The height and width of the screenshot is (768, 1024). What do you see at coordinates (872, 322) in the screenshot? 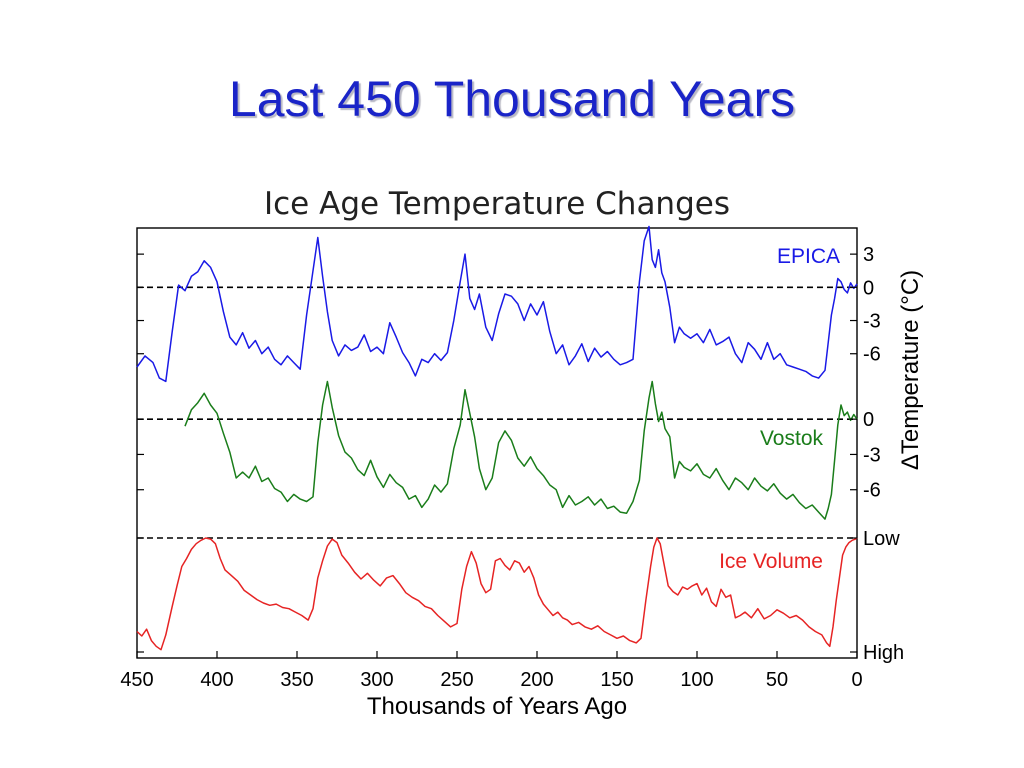
I see `epica-tick-label: -3` at bounding box center [872, 322].